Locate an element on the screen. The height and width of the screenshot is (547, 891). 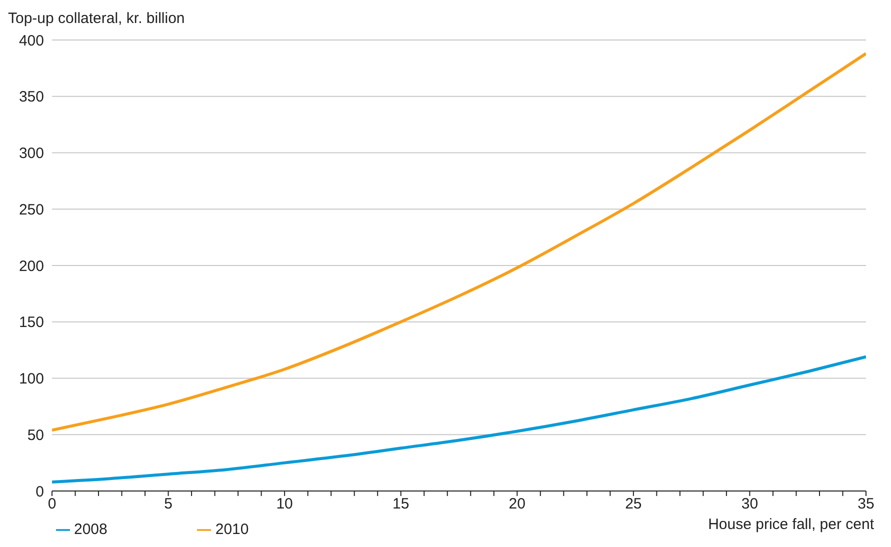
y-tick-label: 100 is located at coordinates (31, 379).